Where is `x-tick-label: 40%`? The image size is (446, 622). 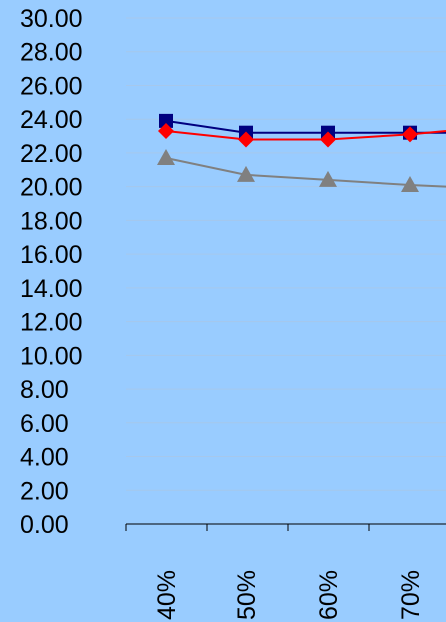 x-tick-label: 40% is located at coordinates (167, 595).